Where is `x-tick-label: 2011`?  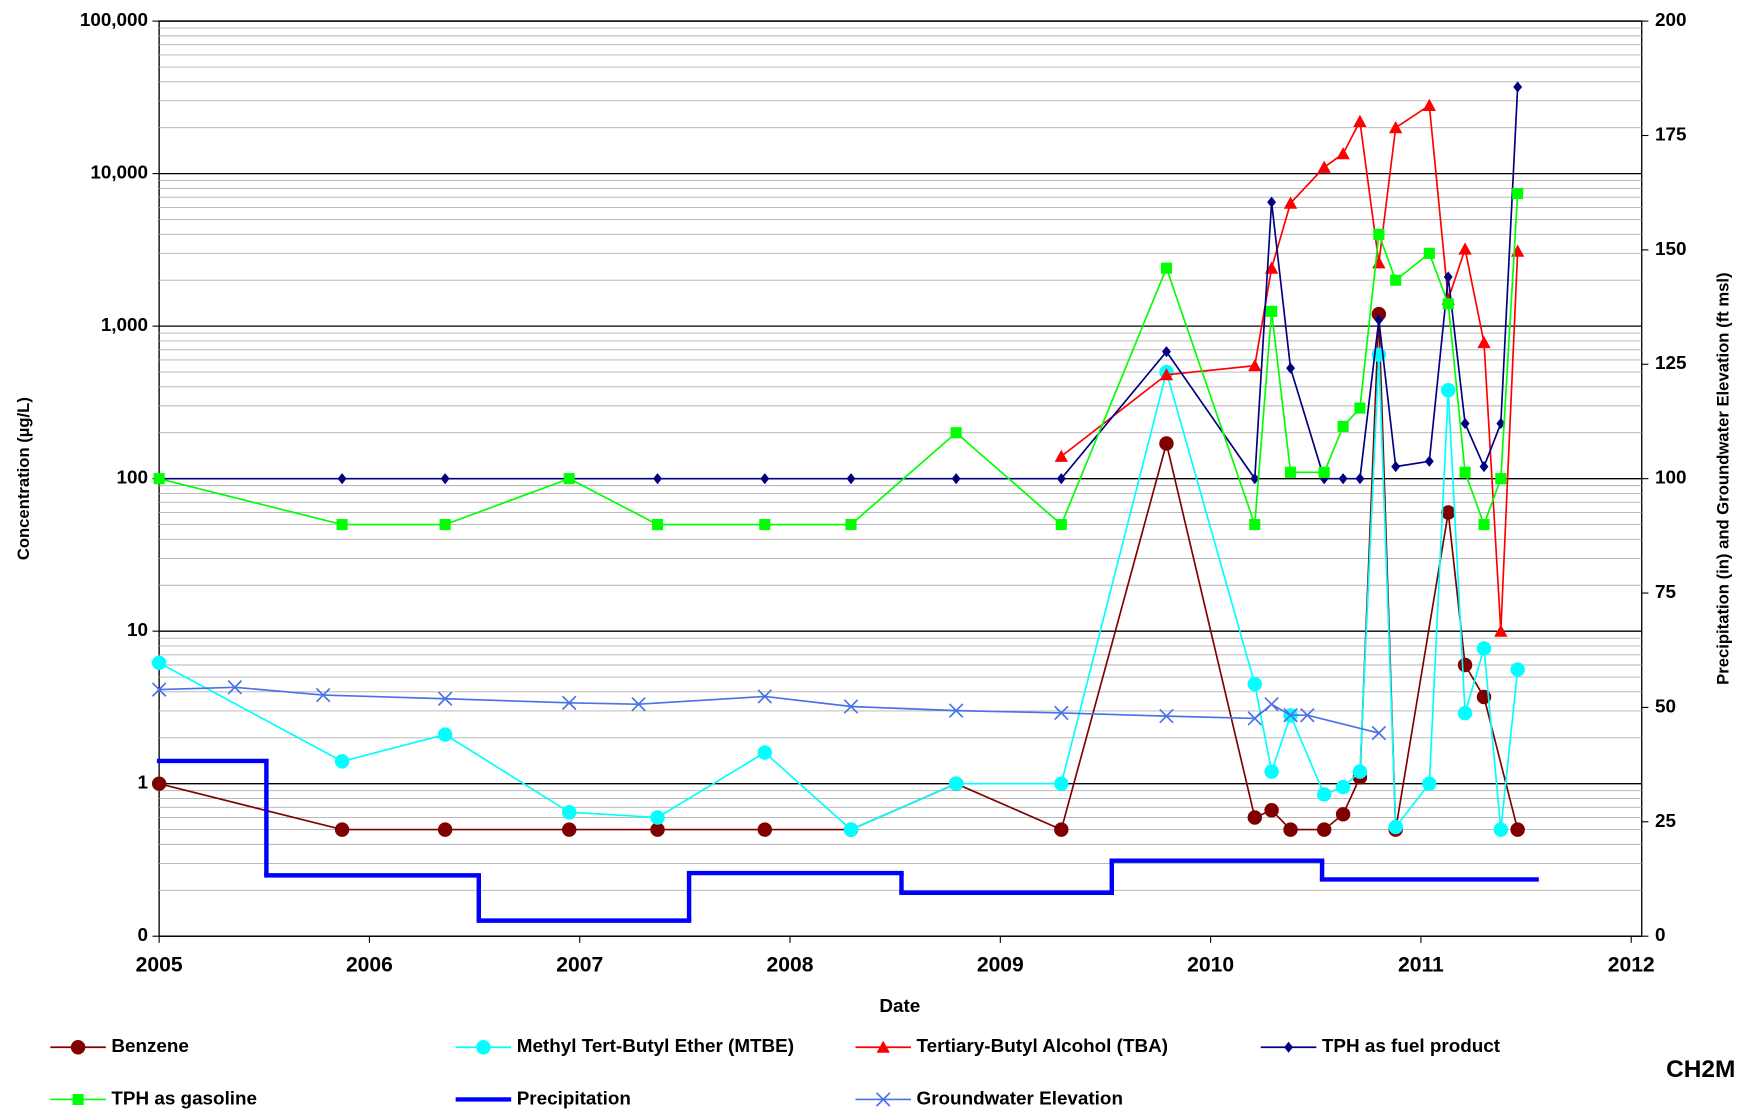
x-tick-label: 2011 is located at coordinates (1421, 965).